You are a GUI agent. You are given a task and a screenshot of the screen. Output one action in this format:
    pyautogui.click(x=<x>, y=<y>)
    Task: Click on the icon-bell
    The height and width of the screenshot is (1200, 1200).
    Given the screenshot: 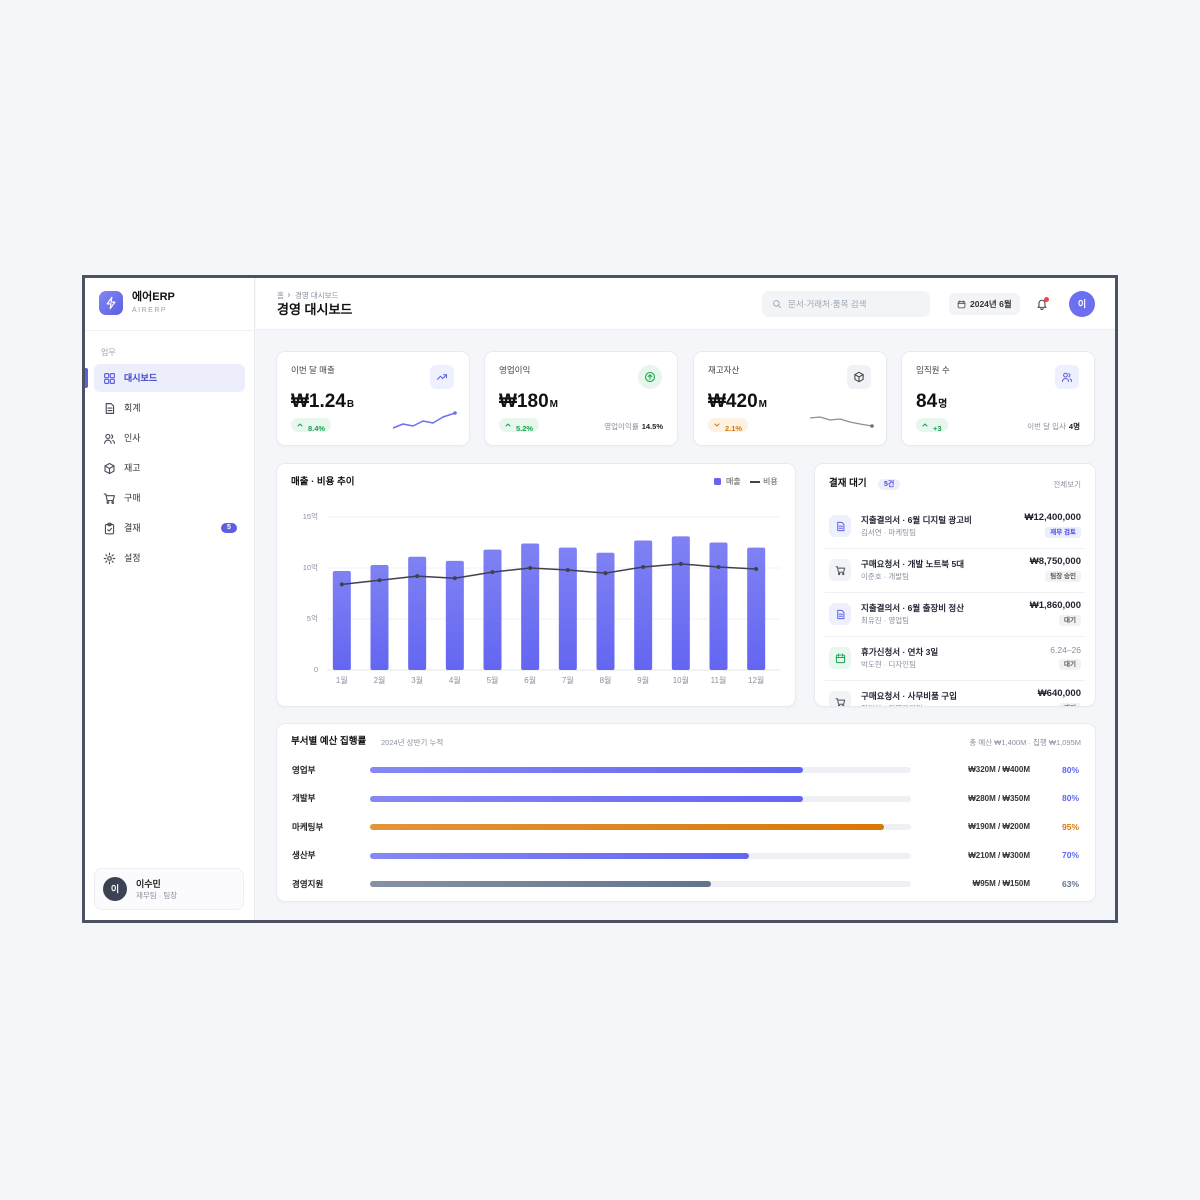 What is the action you would take?
    pyautogui.click(x=1042, y=304)
    